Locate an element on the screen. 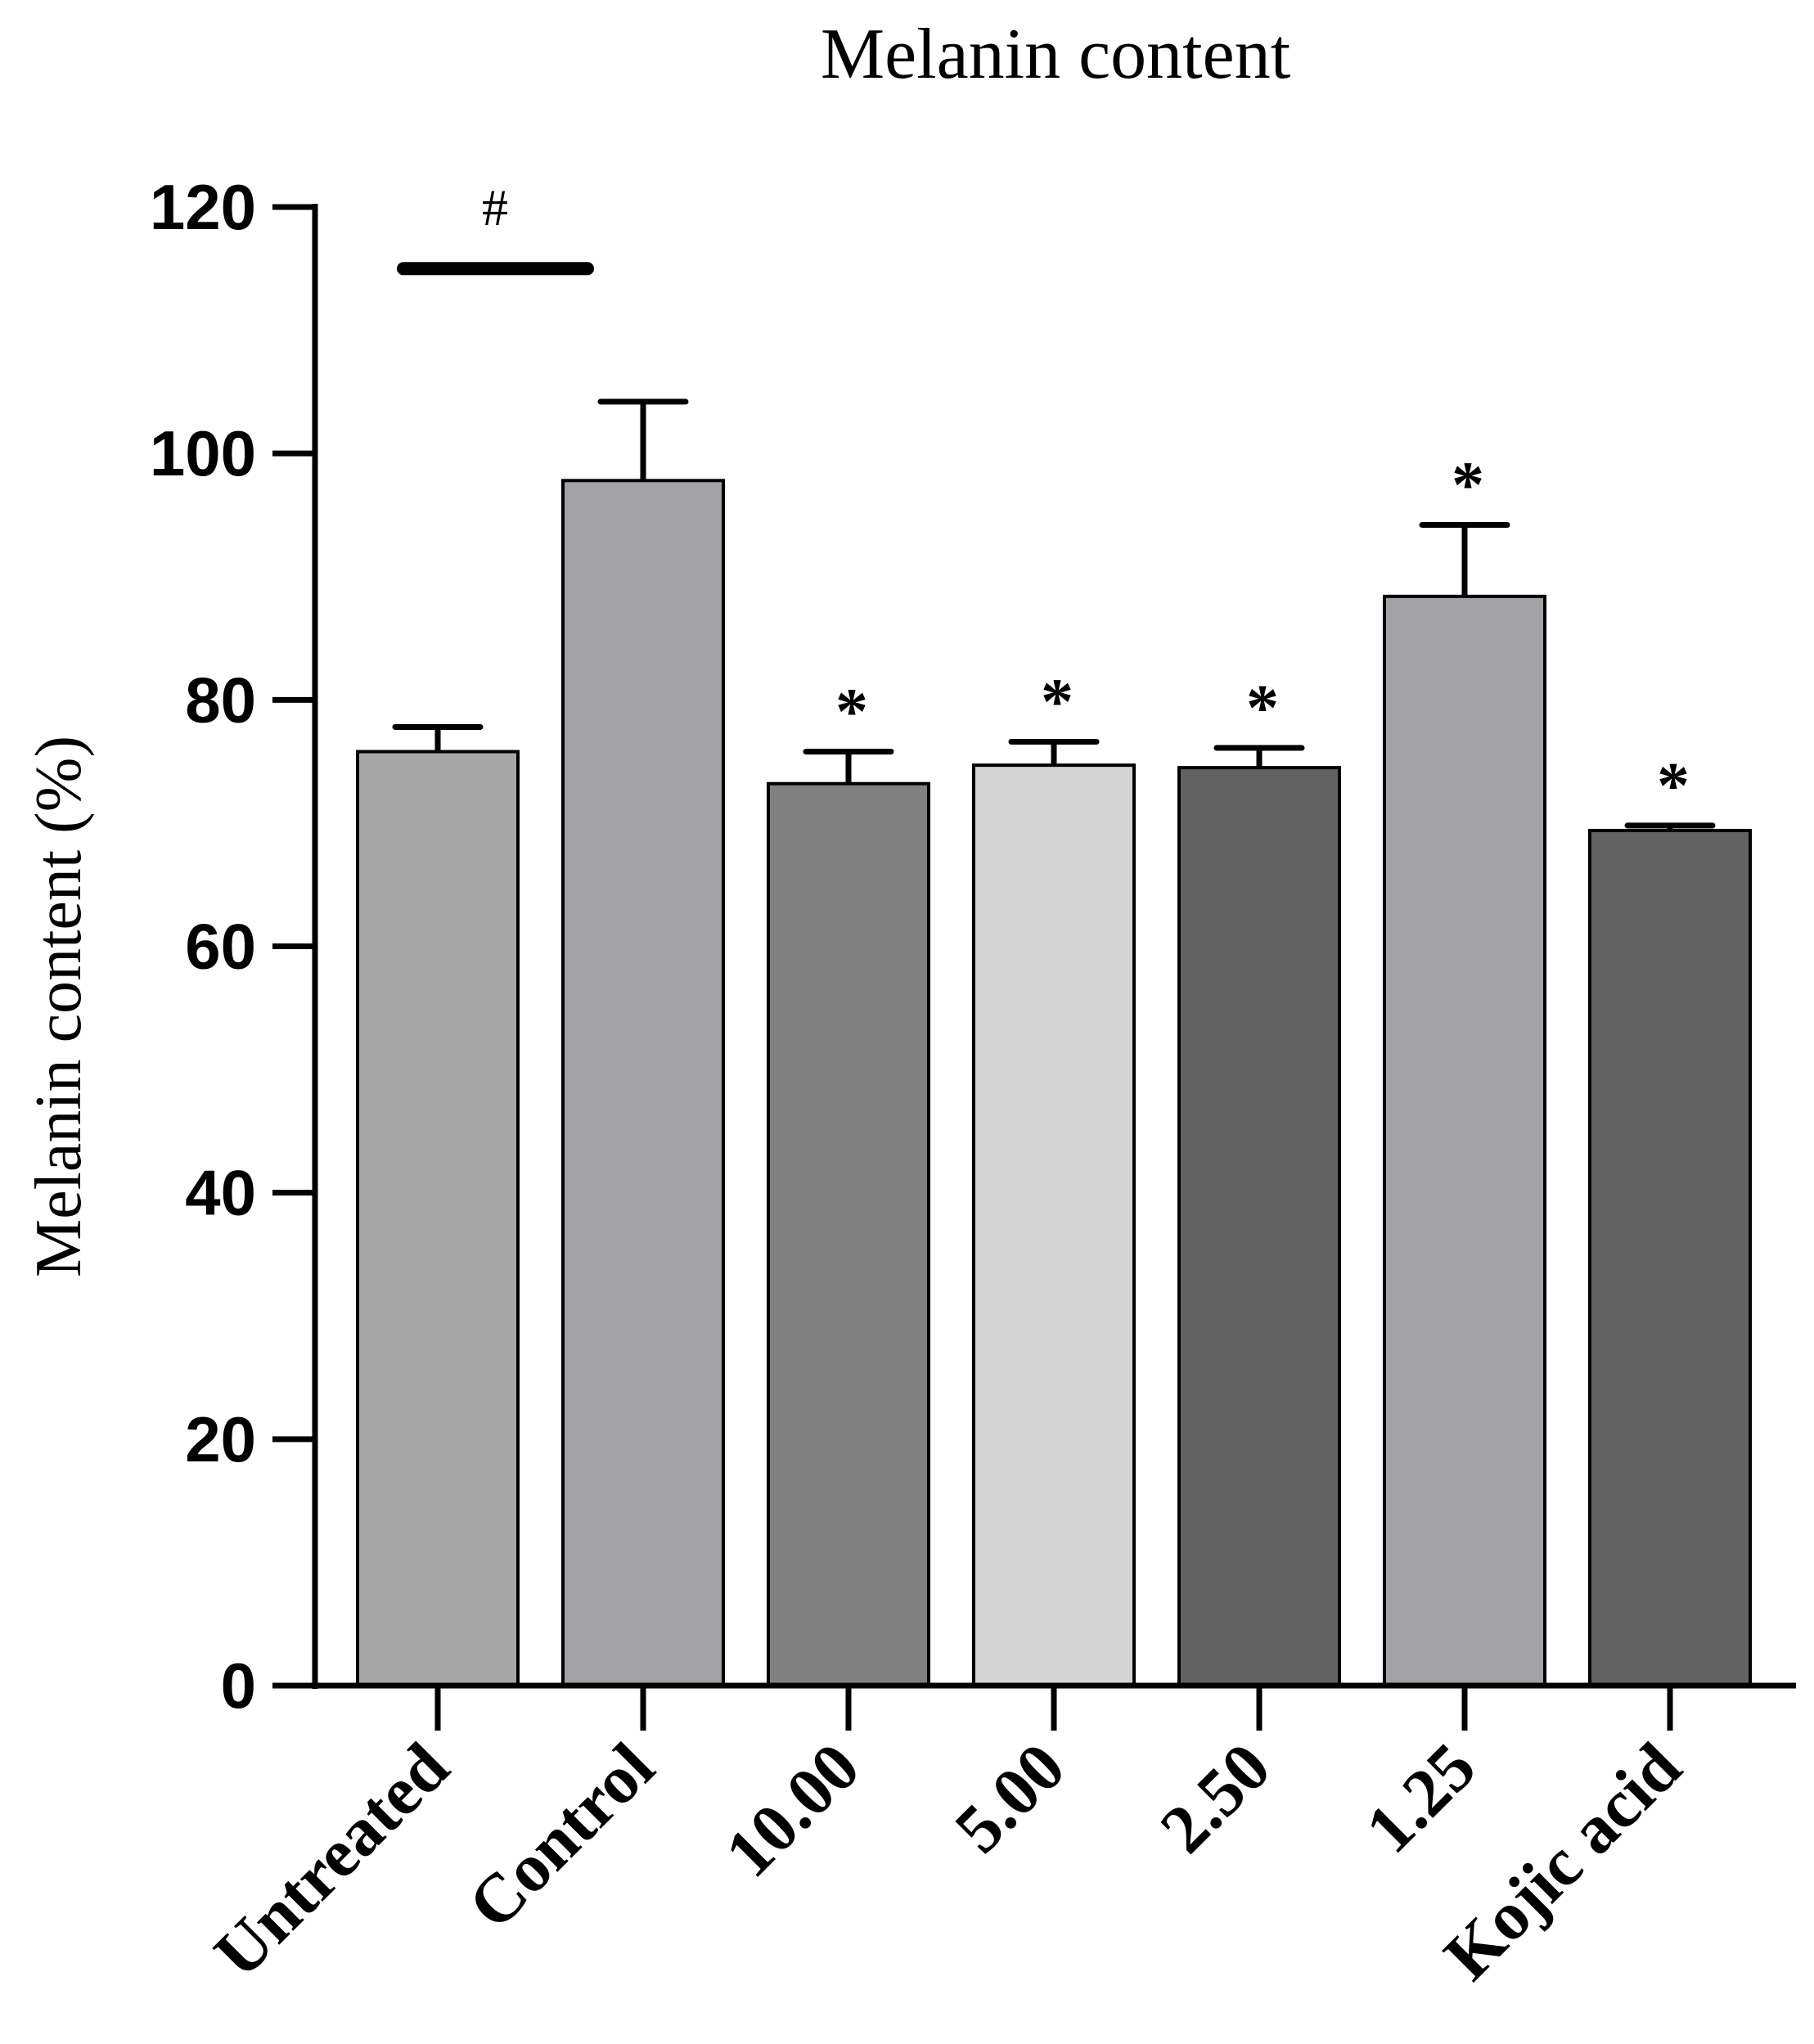 This screenshot has width=1814, height=2044. y-tick-label: 80 is located at coordinates (220, 700).